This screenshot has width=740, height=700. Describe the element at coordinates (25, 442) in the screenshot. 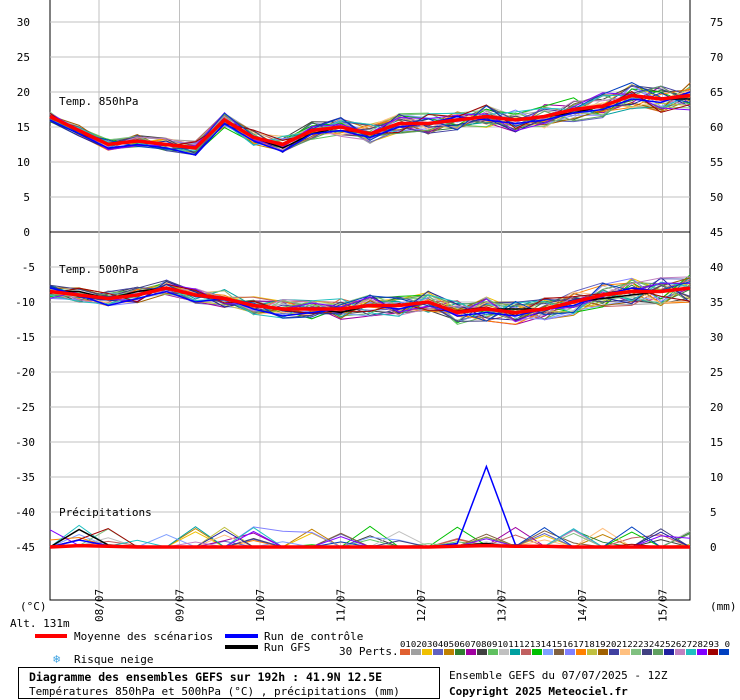

I see `ytick-500: -30` at that location.